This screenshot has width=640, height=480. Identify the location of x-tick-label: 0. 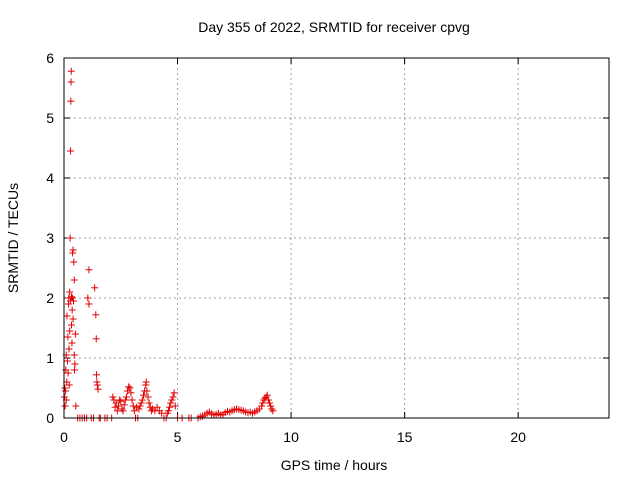
(64, 437).